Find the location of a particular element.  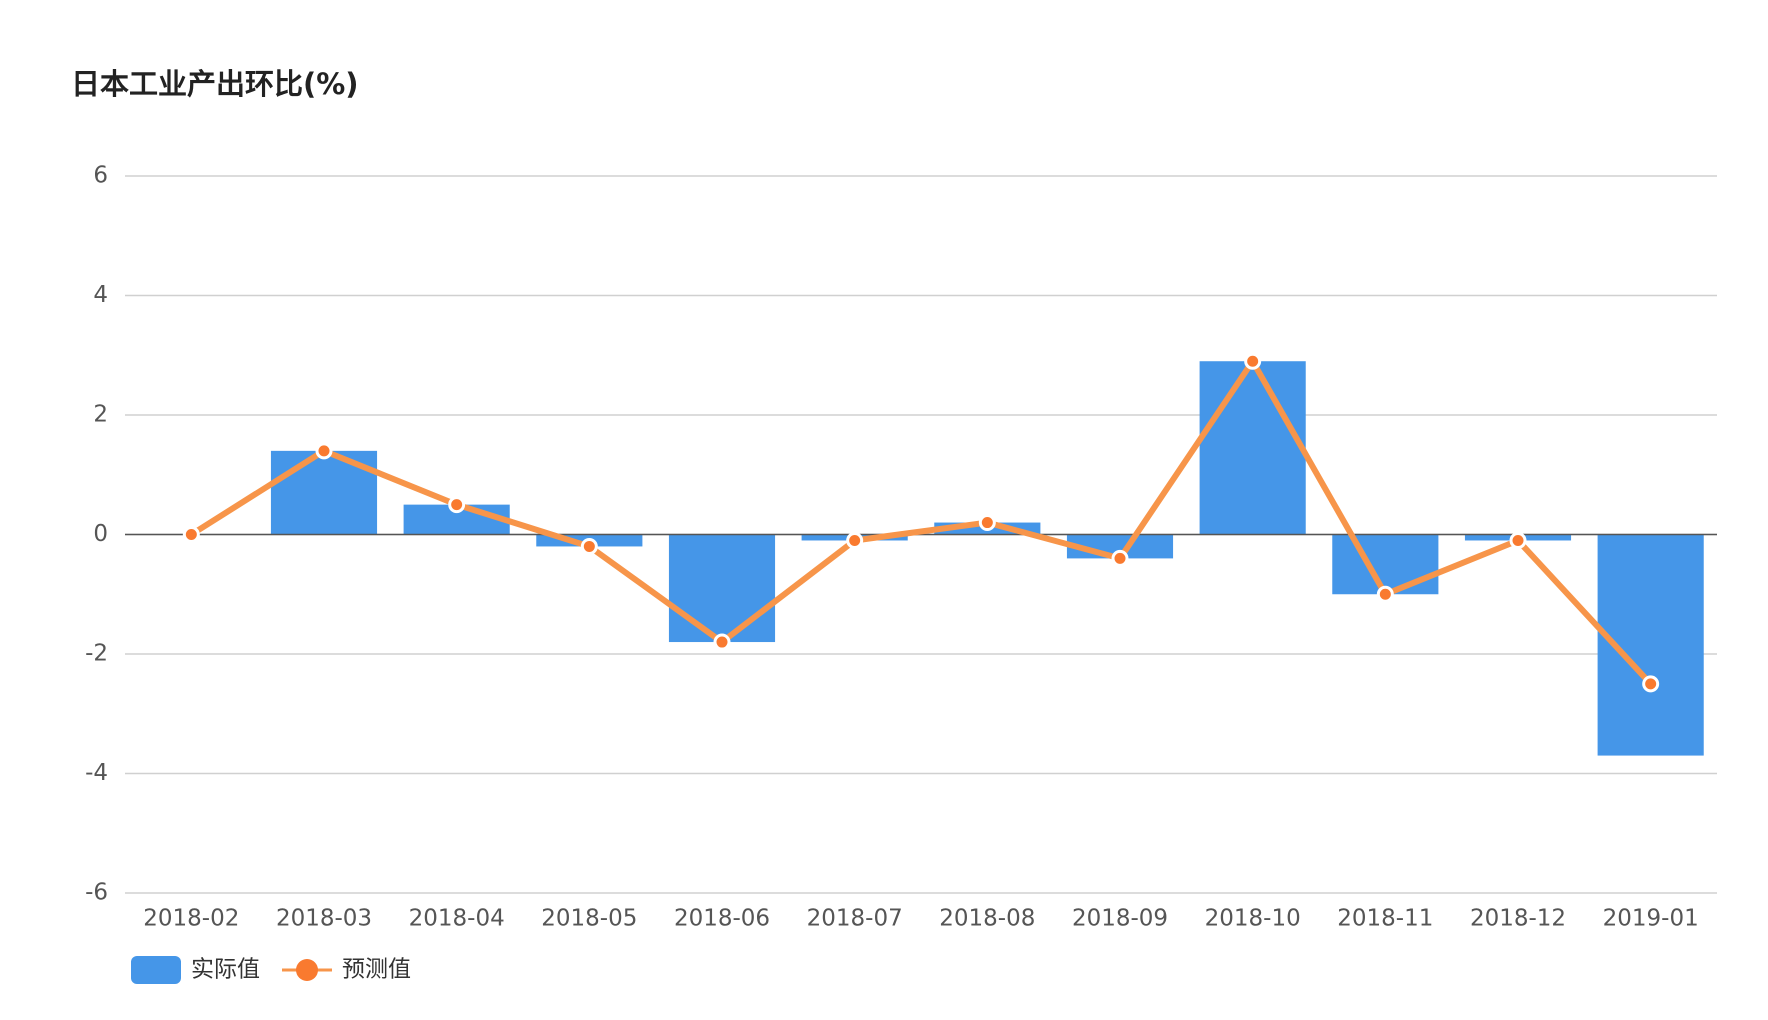

y-tick-label: 0 is located at coordinates (100, 534).